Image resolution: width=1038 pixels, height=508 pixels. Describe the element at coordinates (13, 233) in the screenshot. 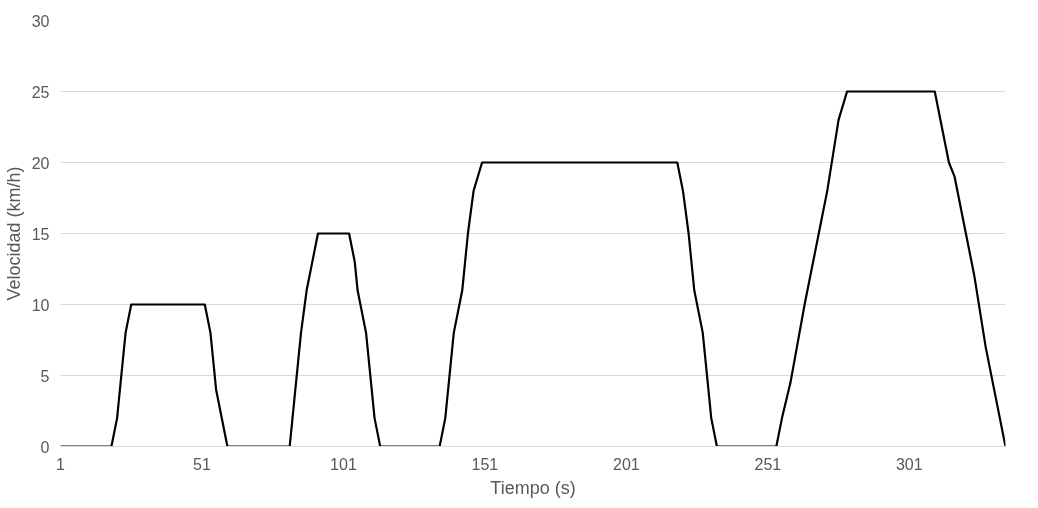

I see `y-axis-title: Velocidad (km/h)` at that location.